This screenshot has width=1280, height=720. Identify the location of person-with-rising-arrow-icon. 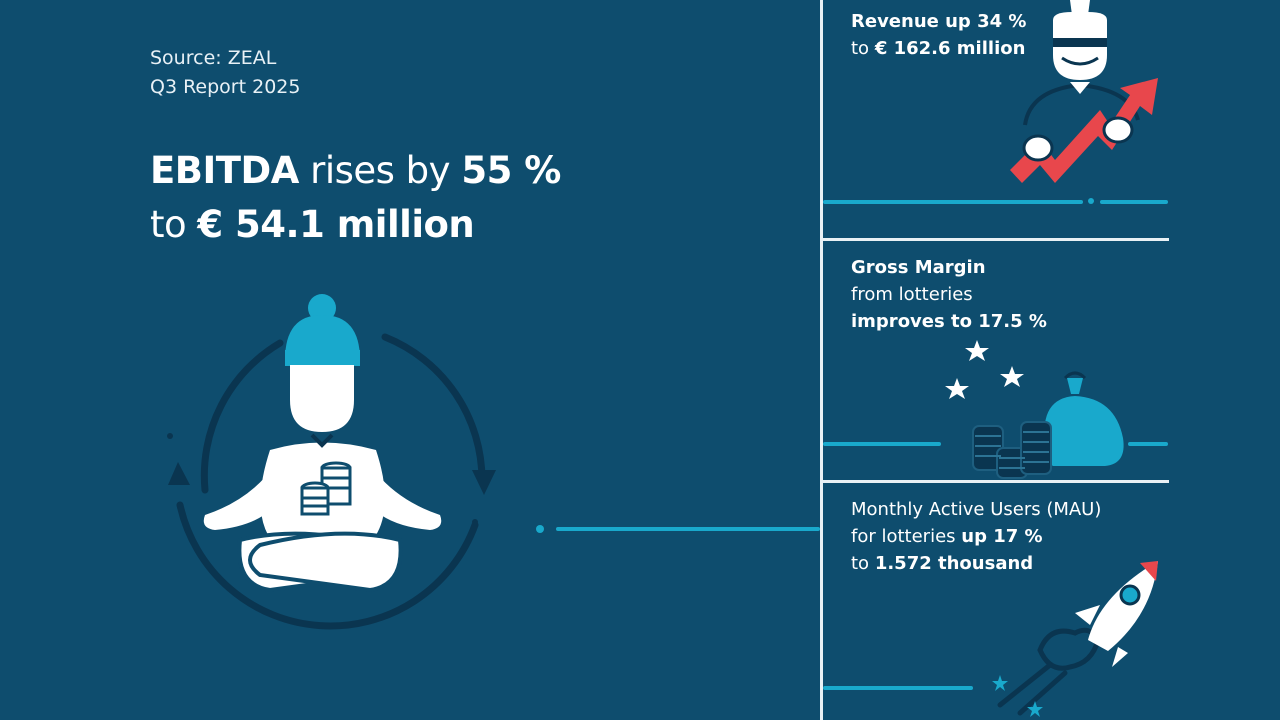
(1084, 91).